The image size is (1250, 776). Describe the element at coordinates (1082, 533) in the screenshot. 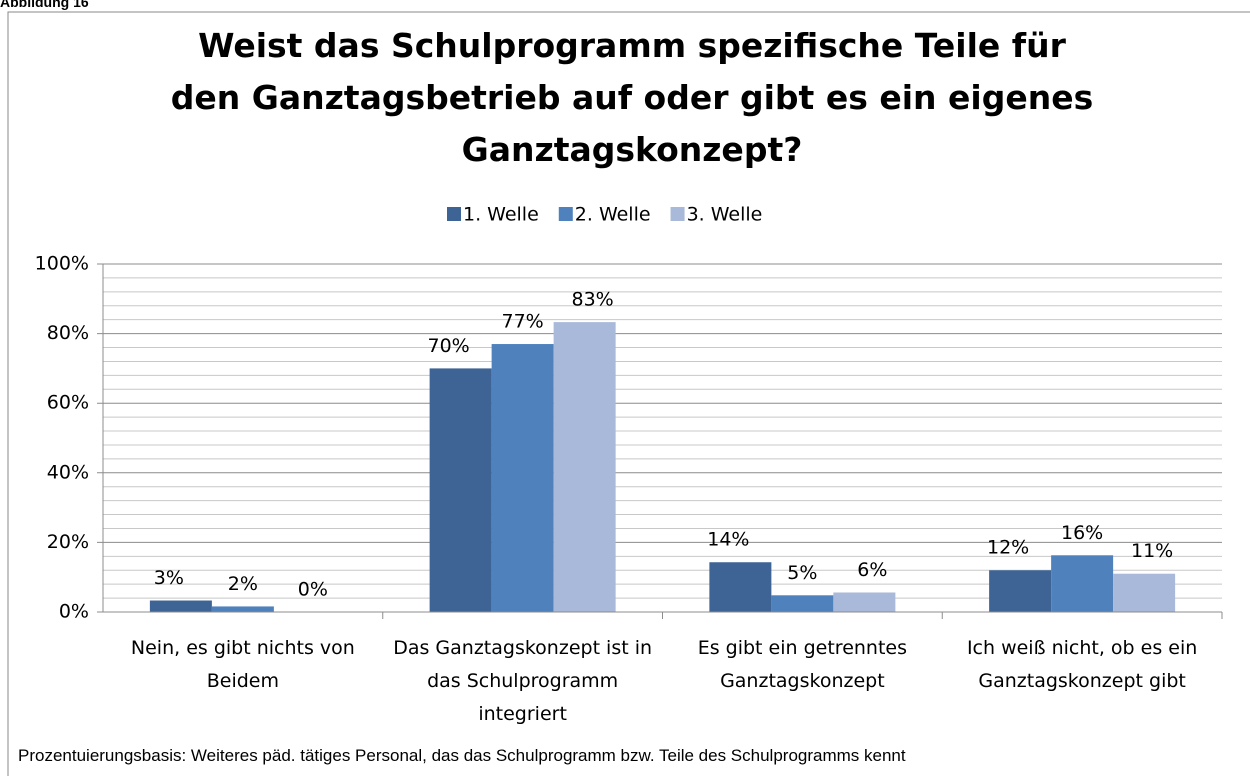

I see `value-label: 16%` at that location.